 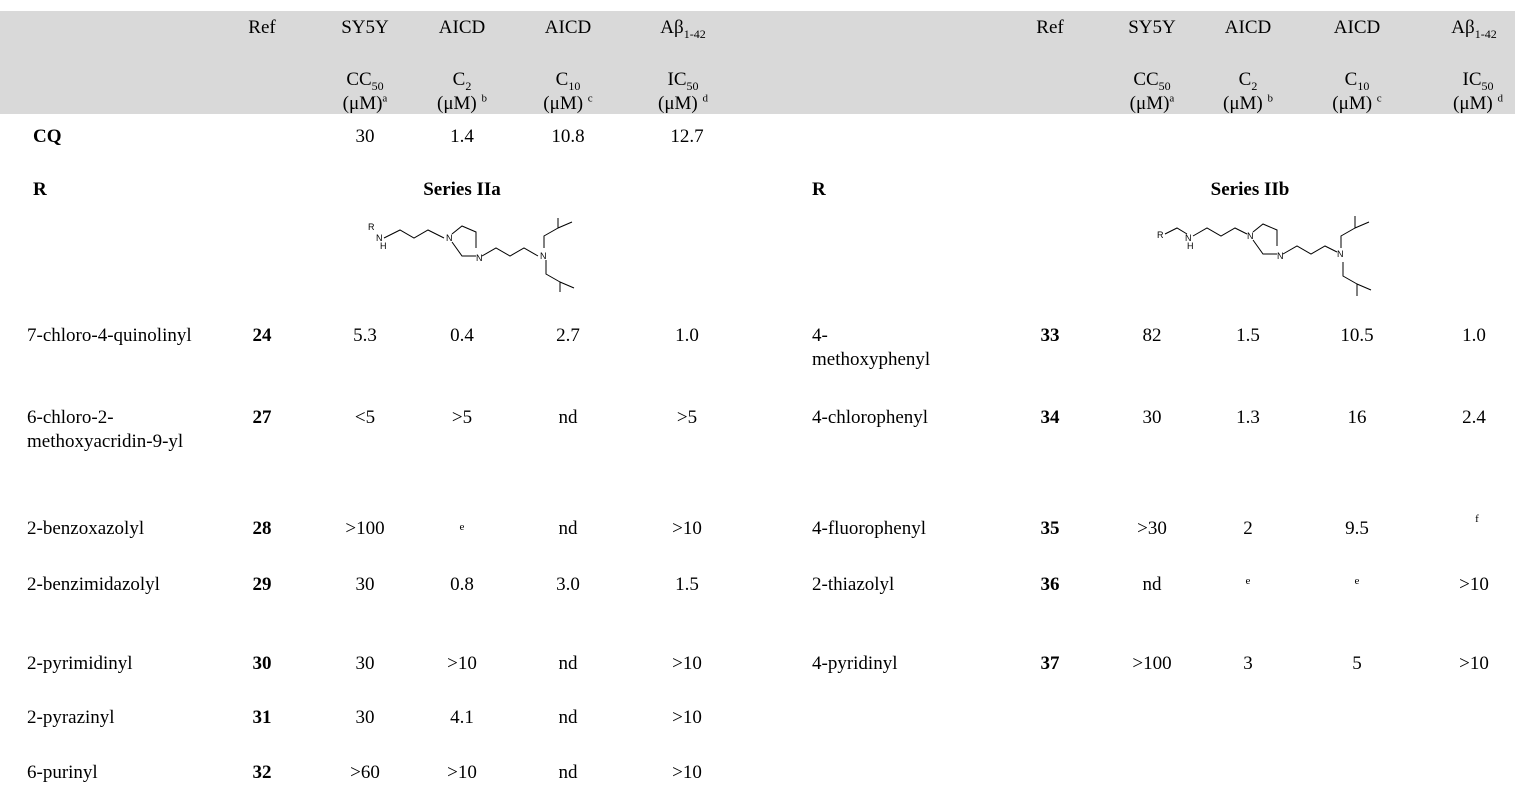 What do you see at coordinates (871, 347) in the screenshot?
I see `row-r: 4-methoxyphenyl` at bounding box center [871, 347].